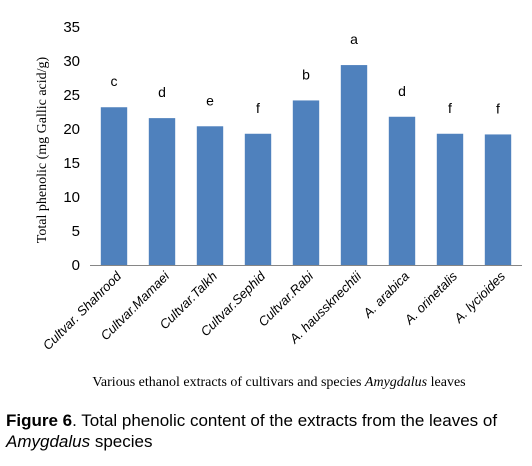 The width and height of the screenshot is (532, 466). I want to click on y-tick-label: 25, so click(71, 95).